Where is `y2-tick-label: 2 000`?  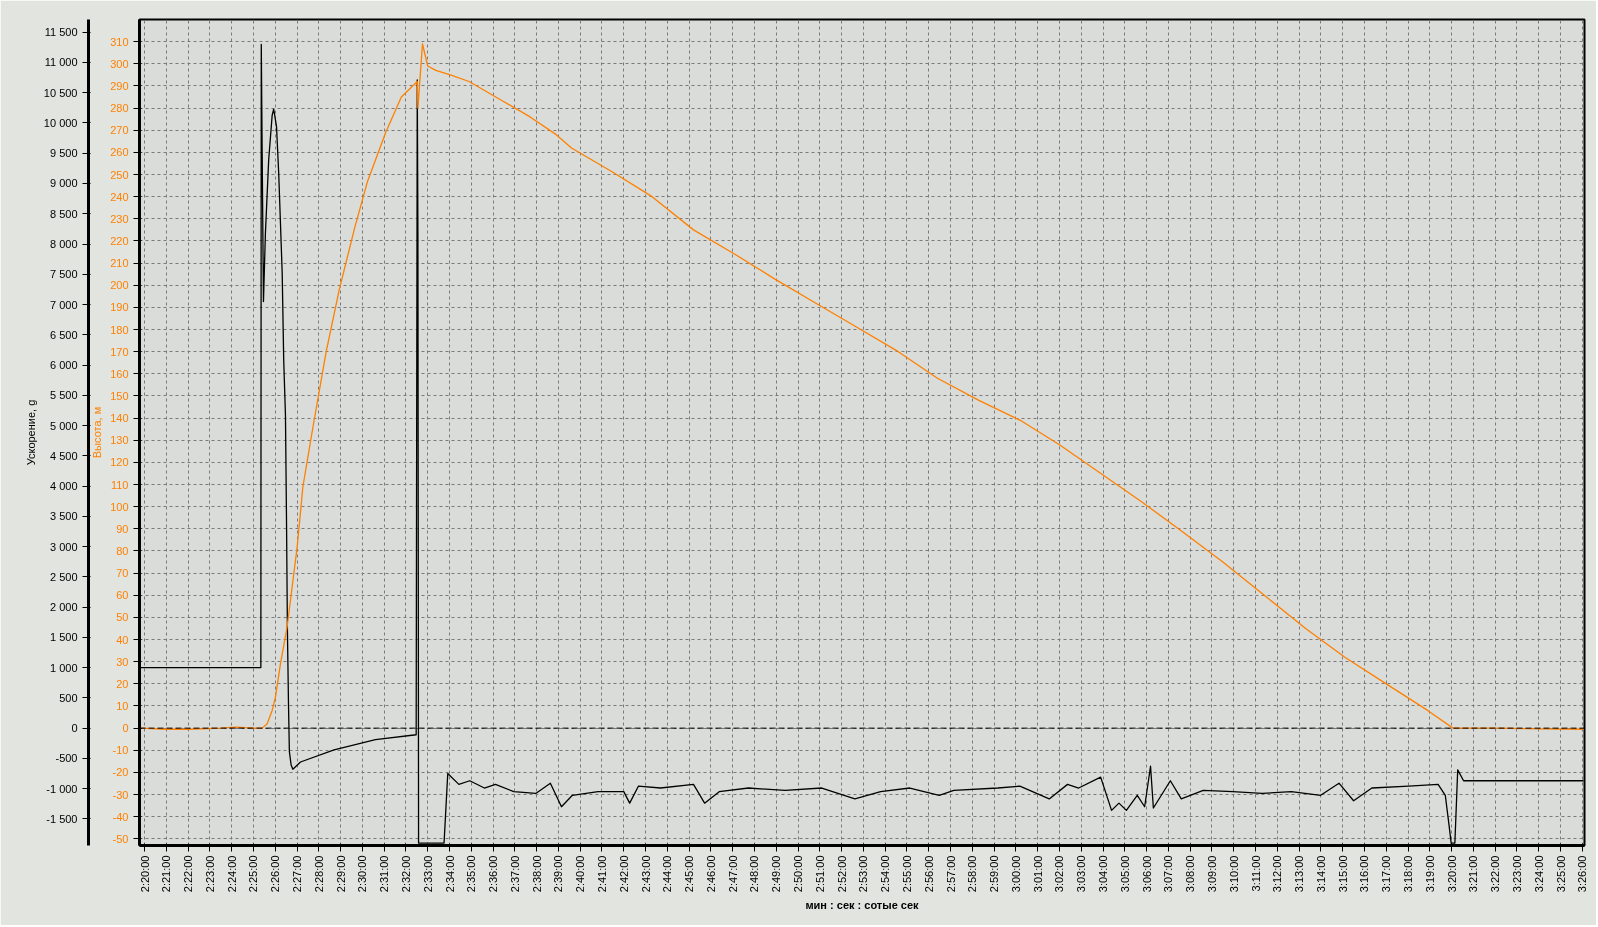
y2-tick-label: 2 000 is located at coordinates (63, 607).